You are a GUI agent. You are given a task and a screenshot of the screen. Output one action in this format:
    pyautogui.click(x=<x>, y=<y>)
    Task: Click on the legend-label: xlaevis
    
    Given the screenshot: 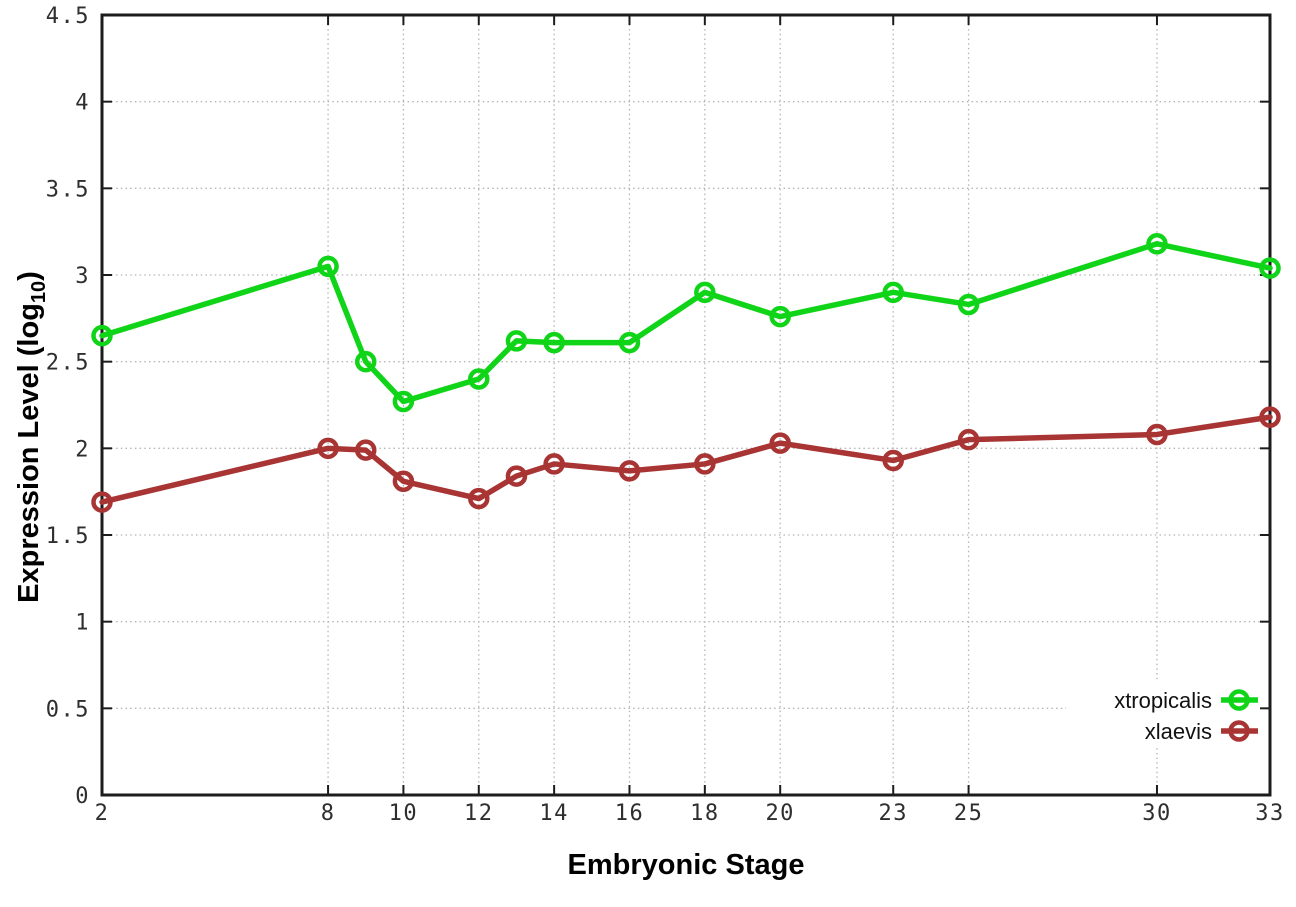 What is the action you would take?
    pyautogui.click(x=1178, y=731)
    